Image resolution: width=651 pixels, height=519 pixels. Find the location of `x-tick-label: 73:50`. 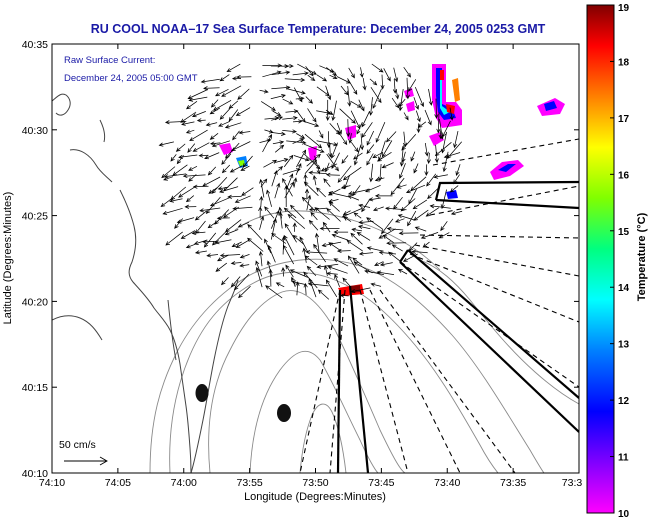

x-tick-label: 73:50 is located at coordinates (315, 483).